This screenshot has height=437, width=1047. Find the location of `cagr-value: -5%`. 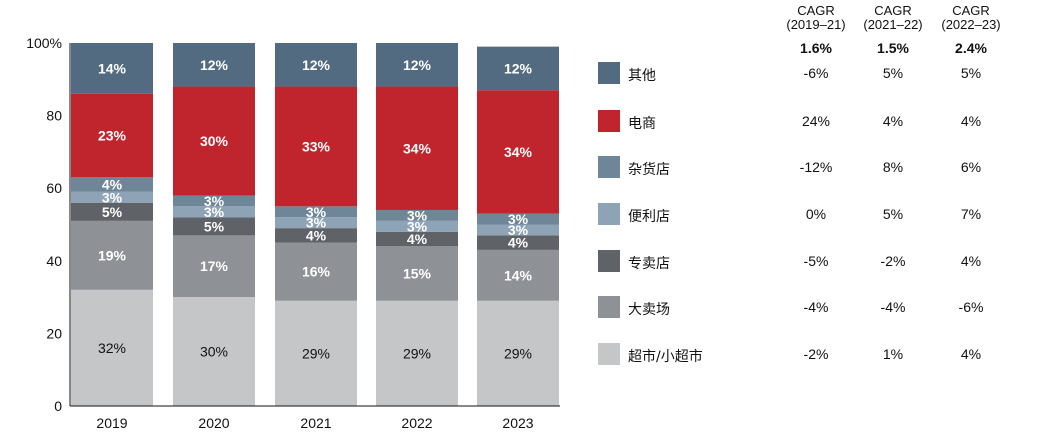

cagr-value: -5% is located at coordinates (816, 261).